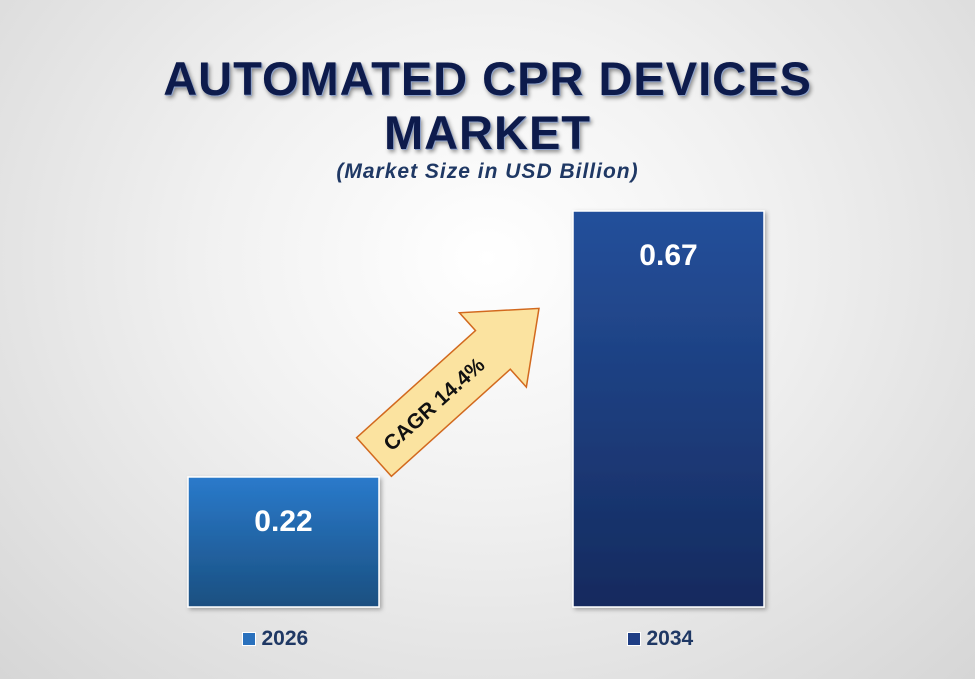 This screenshot has height=679, width=975. I want to click on legend-swatch-2026, so click(248, 639).